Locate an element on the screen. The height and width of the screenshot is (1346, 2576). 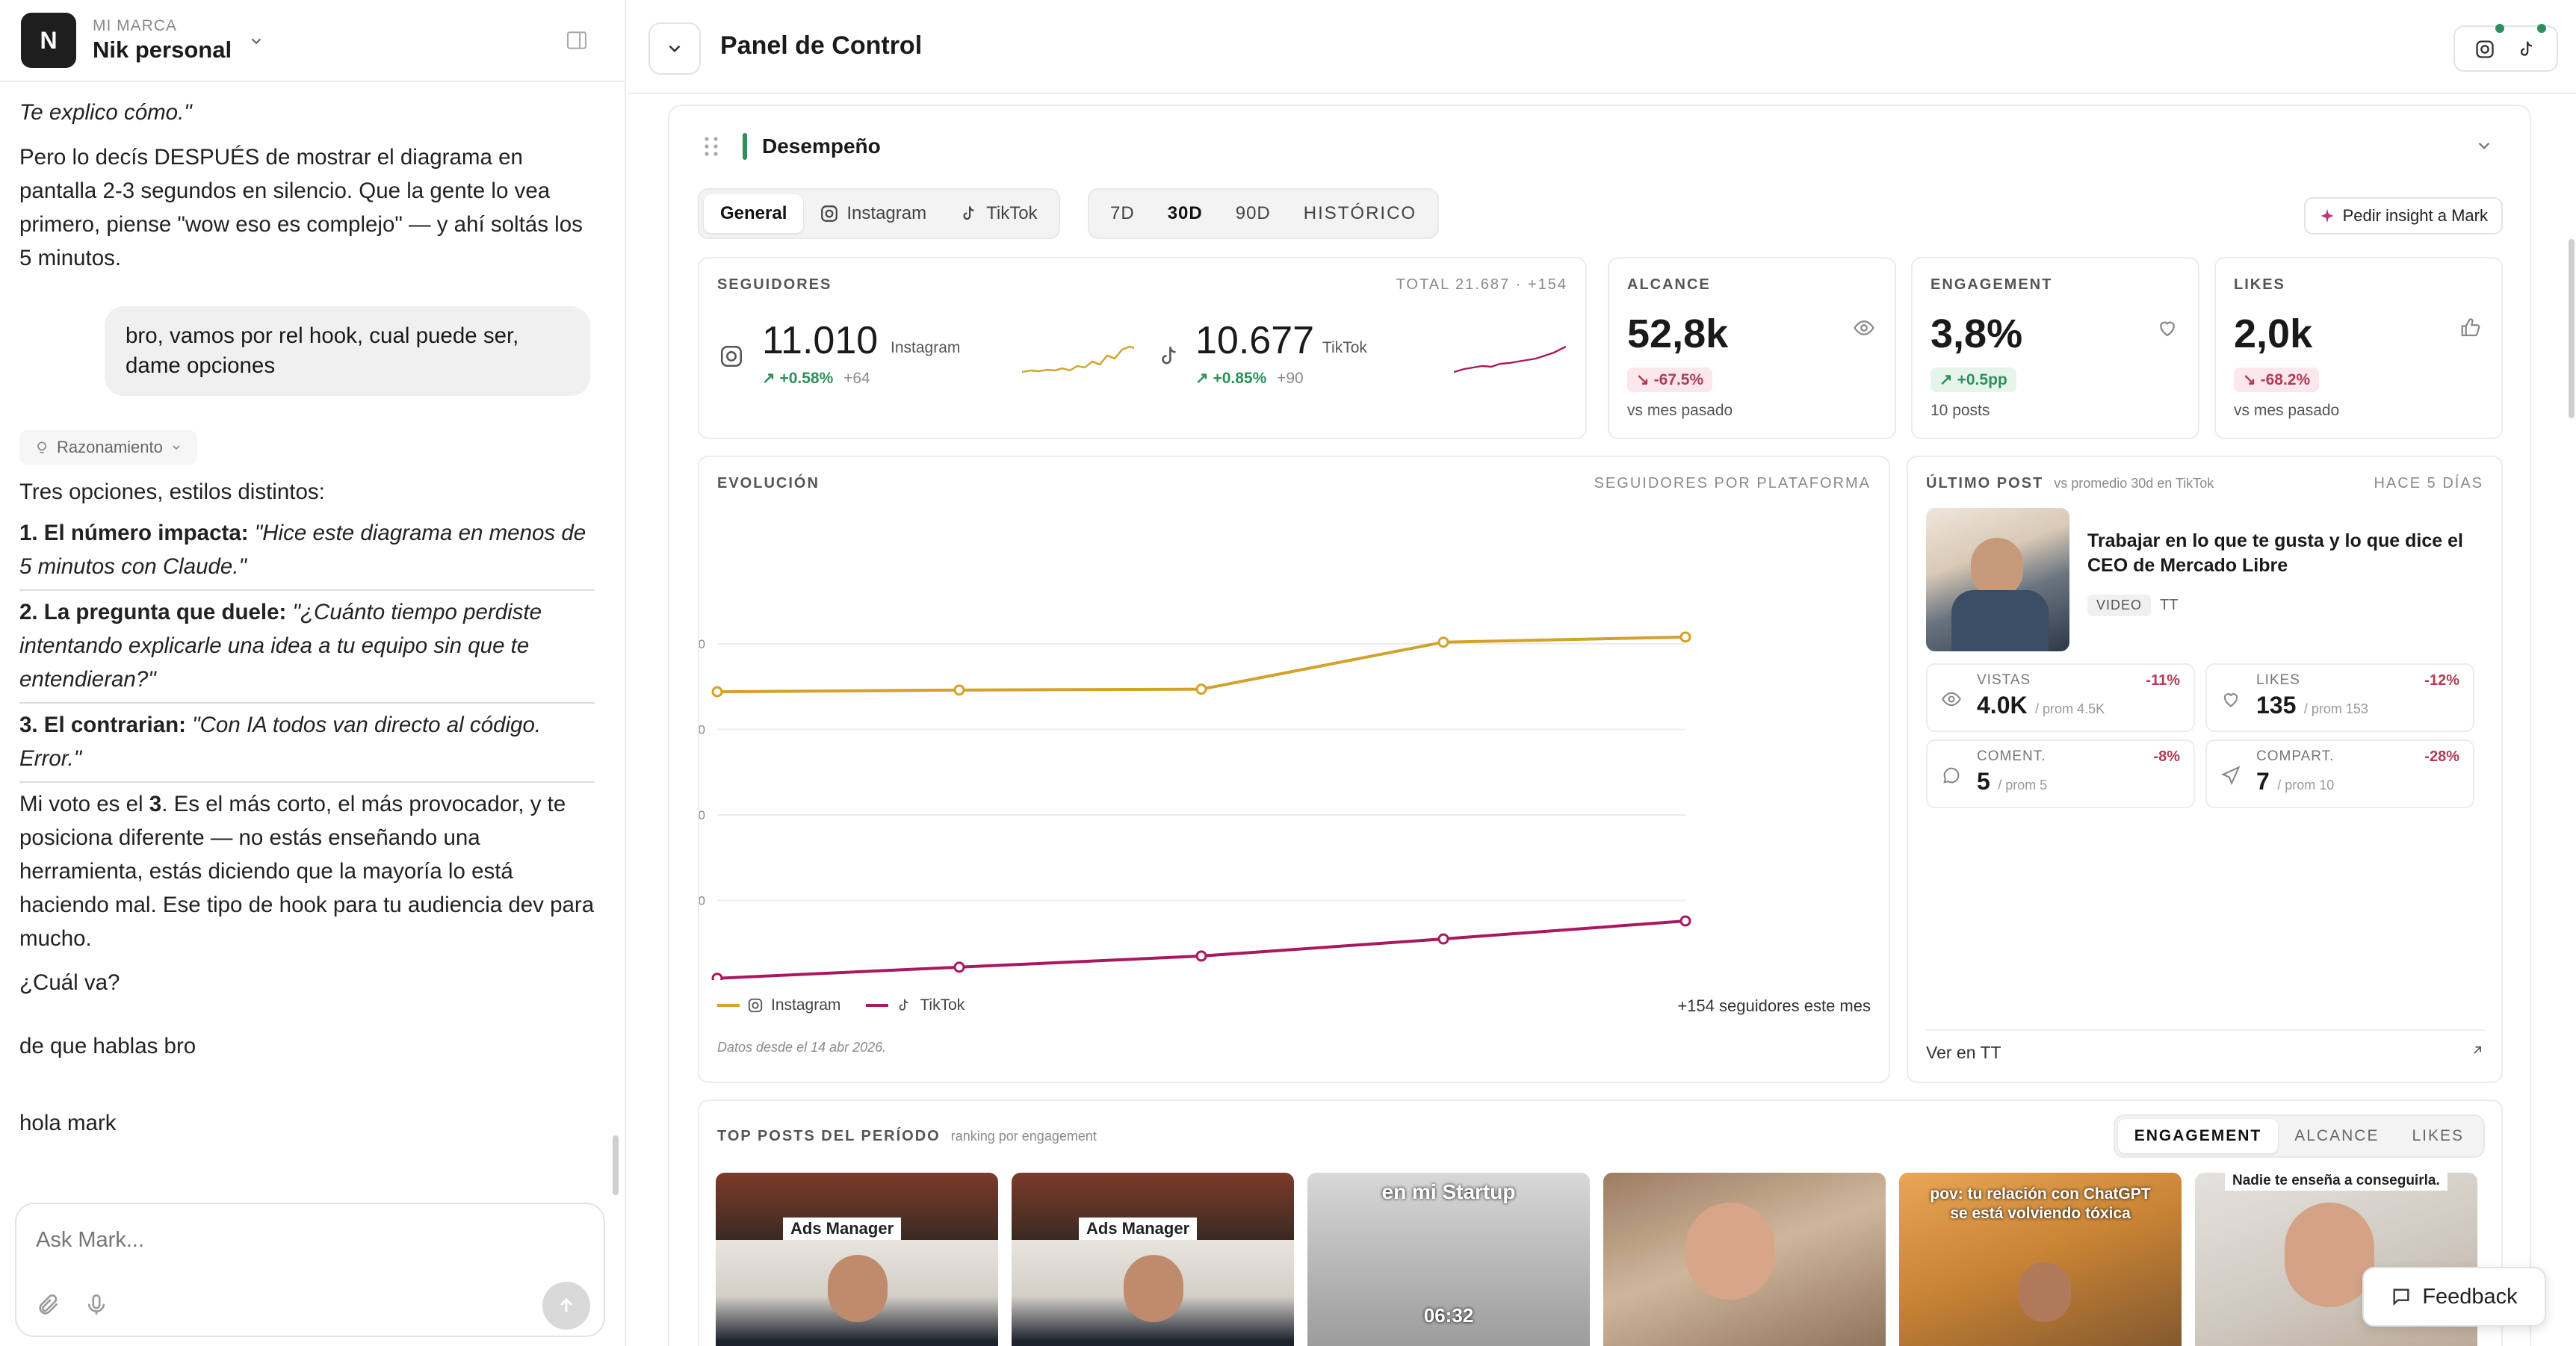
sidebar-toggle-icon is located at coordinates (577, 40).